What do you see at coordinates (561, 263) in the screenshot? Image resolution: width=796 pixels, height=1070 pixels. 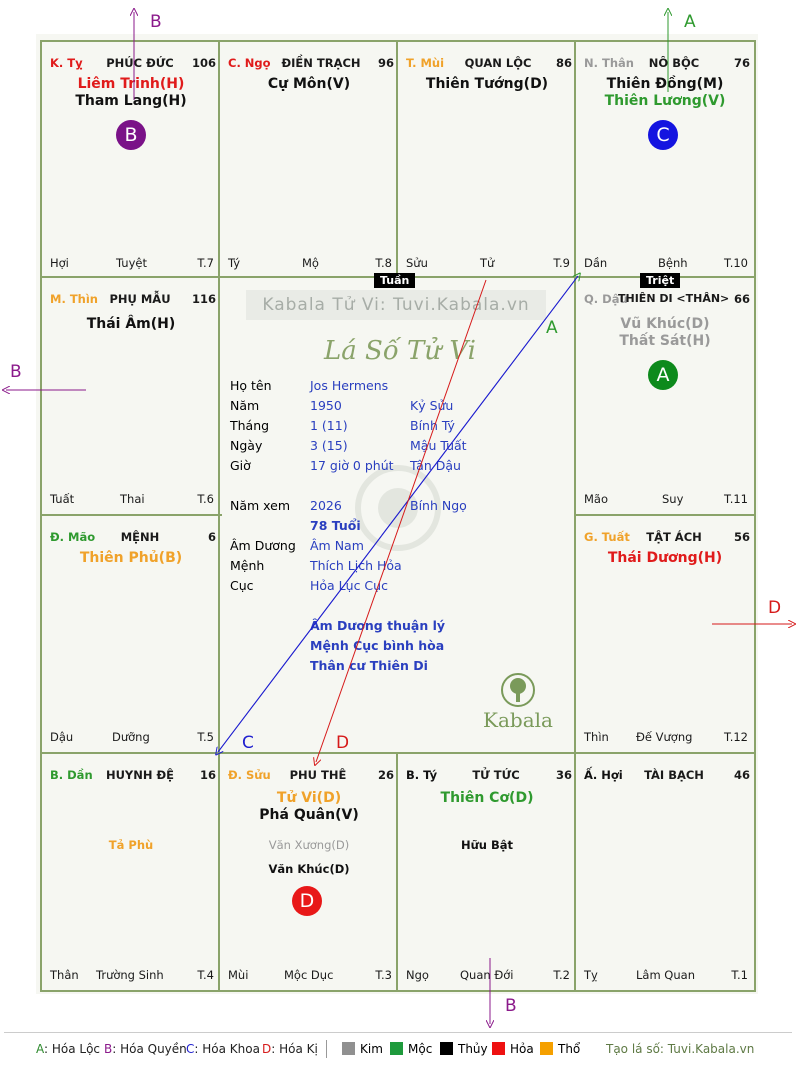 I see `palace-foot-right: T.9` at bounding box center [561, 263].